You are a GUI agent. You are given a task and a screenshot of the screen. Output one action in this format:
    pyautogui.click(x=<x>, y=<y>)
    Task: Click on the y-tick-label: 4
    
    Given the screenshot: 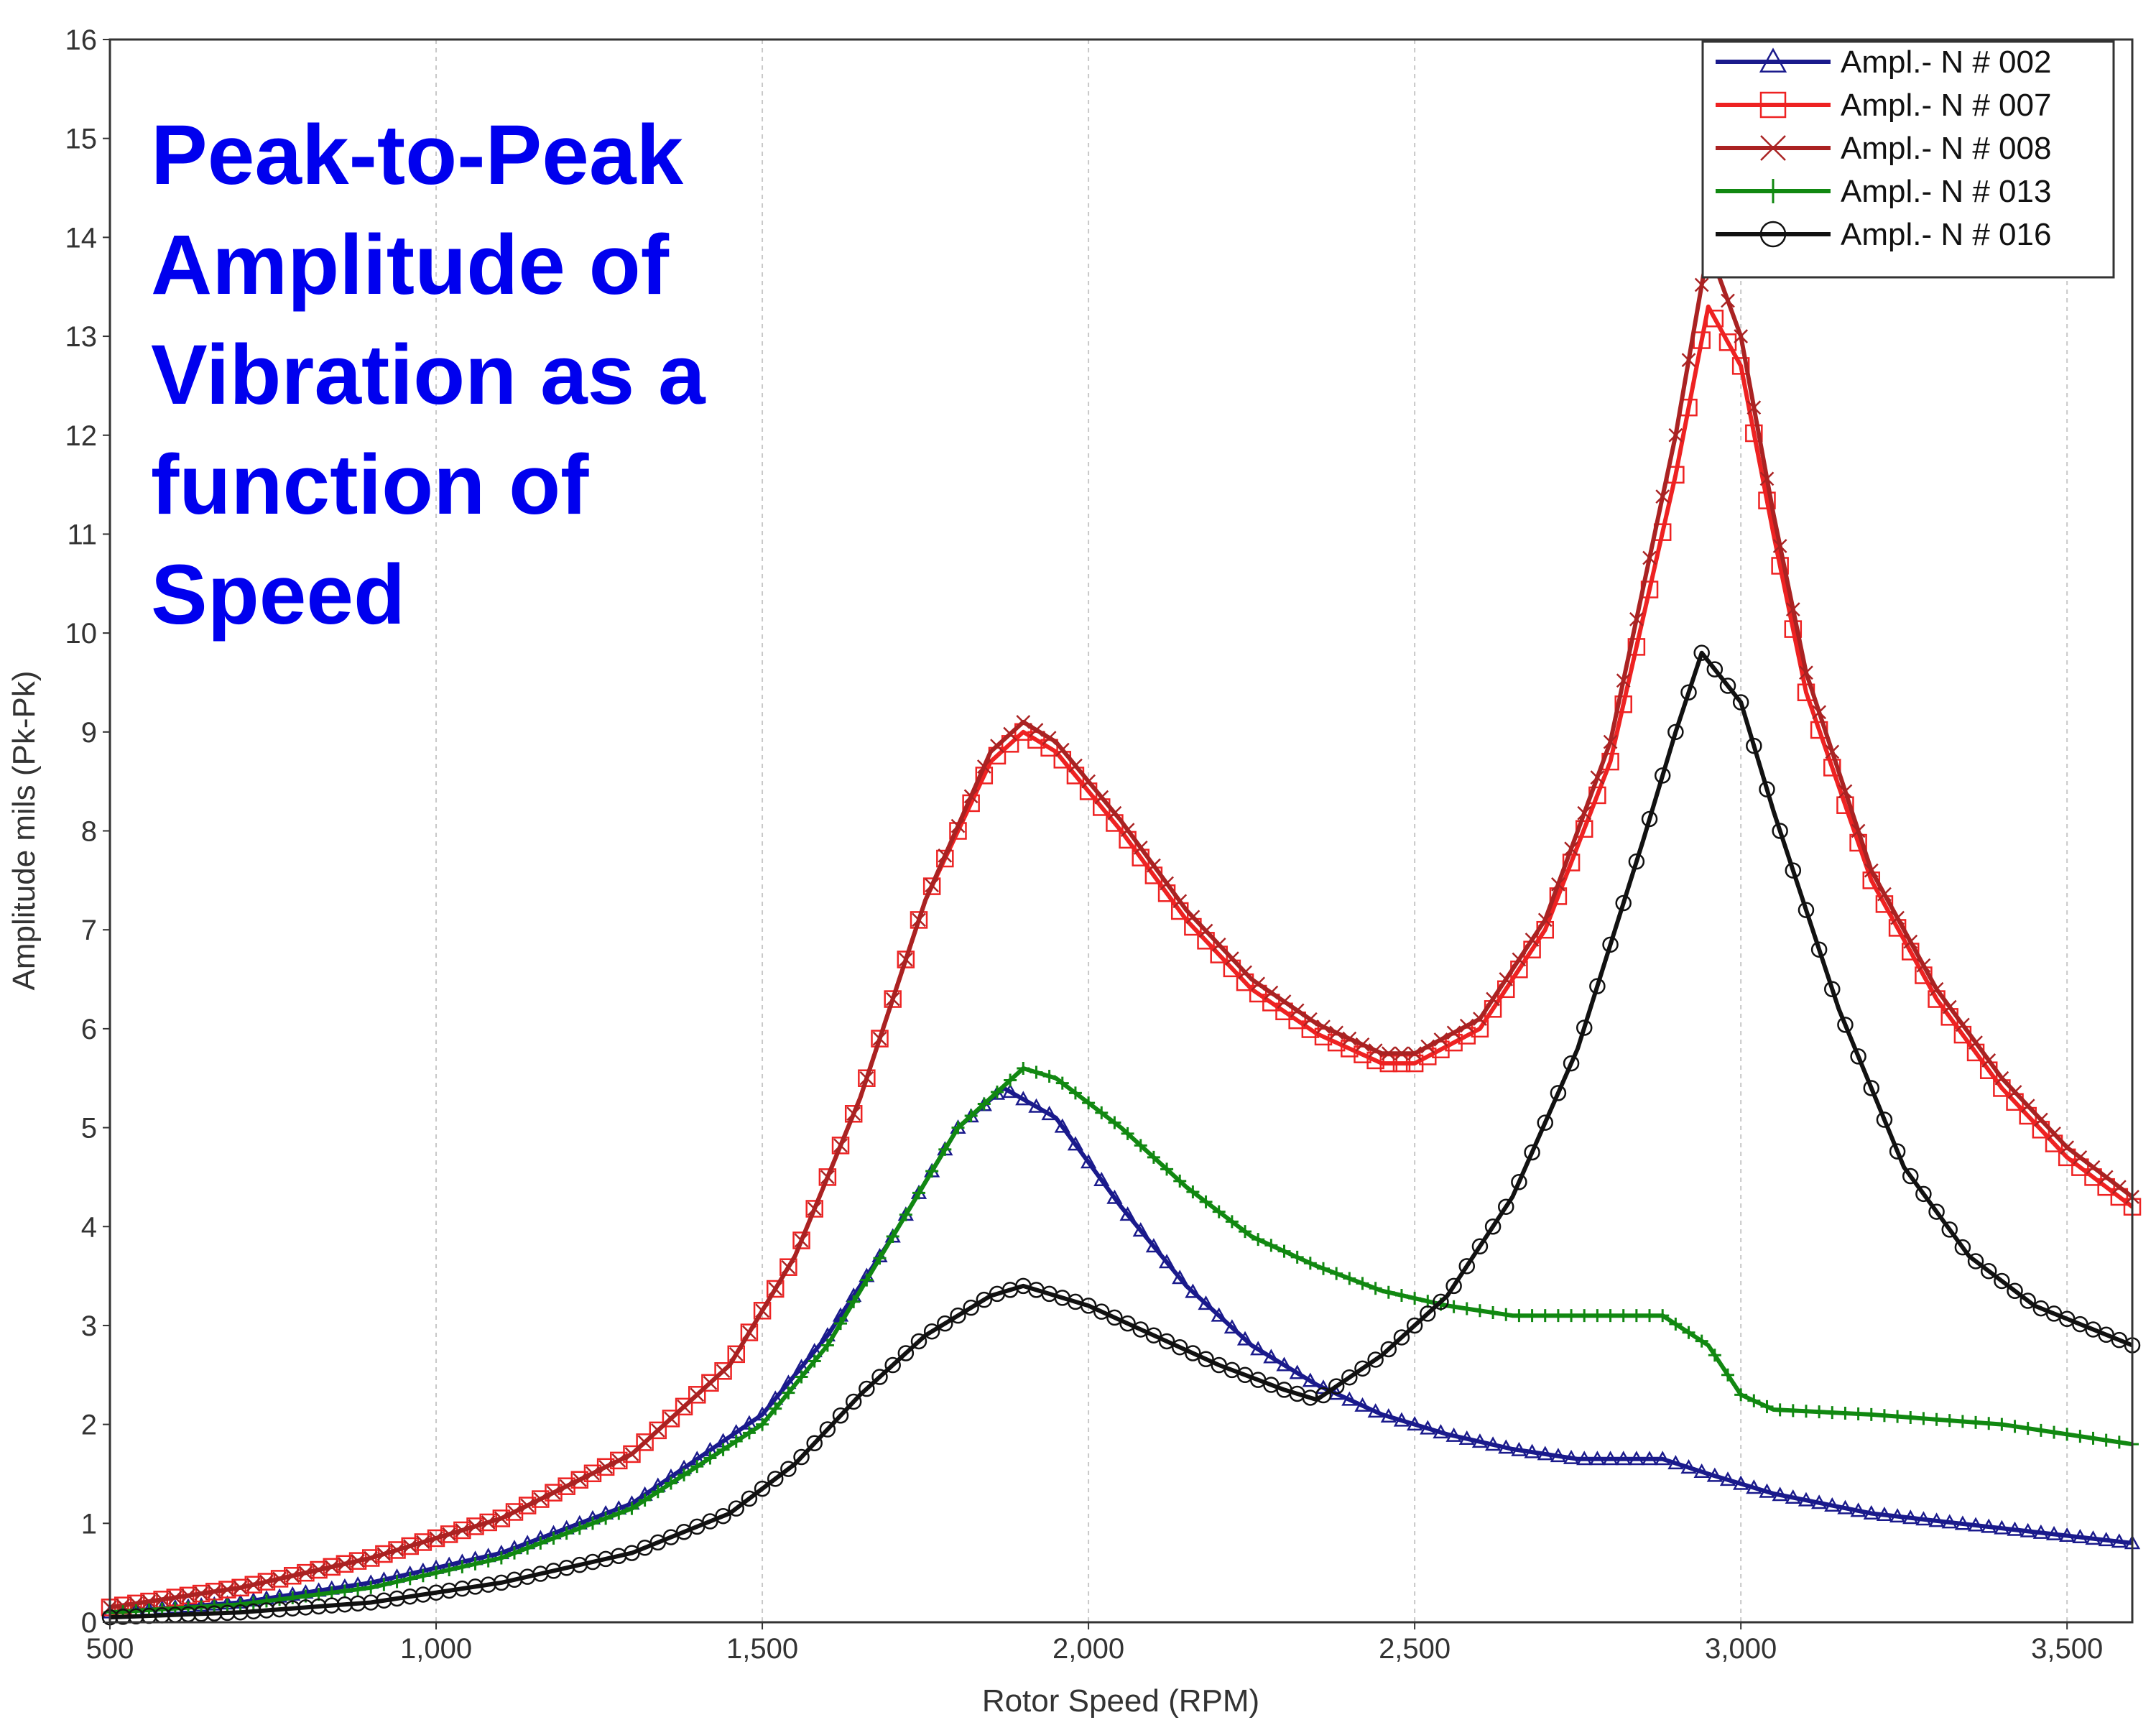 What is the action you would take?
    pyautogui.click(x=89, y=1227)
    